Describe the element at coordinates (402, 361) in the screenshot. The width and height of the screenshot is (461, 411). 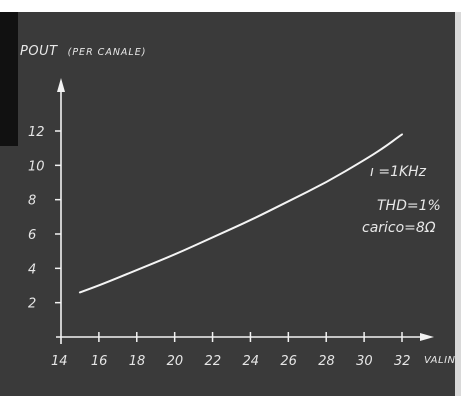
I see `x-tick-label: 32` at that location.